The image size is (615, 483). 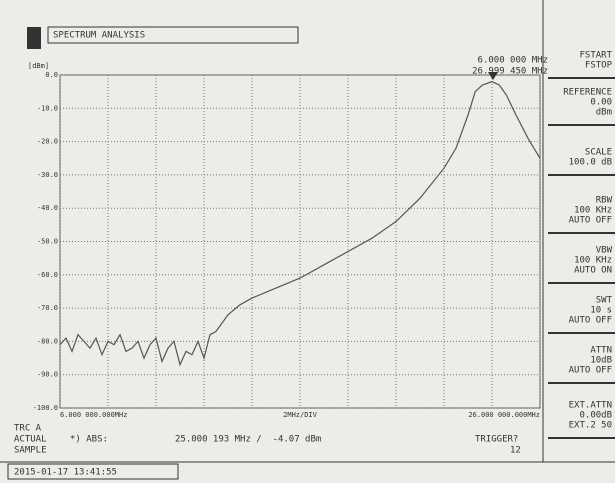 What do you see at coordinates (604, 201) in the screenshot?
I see `softkey-label: RBW` at bounding box center [604, 201].